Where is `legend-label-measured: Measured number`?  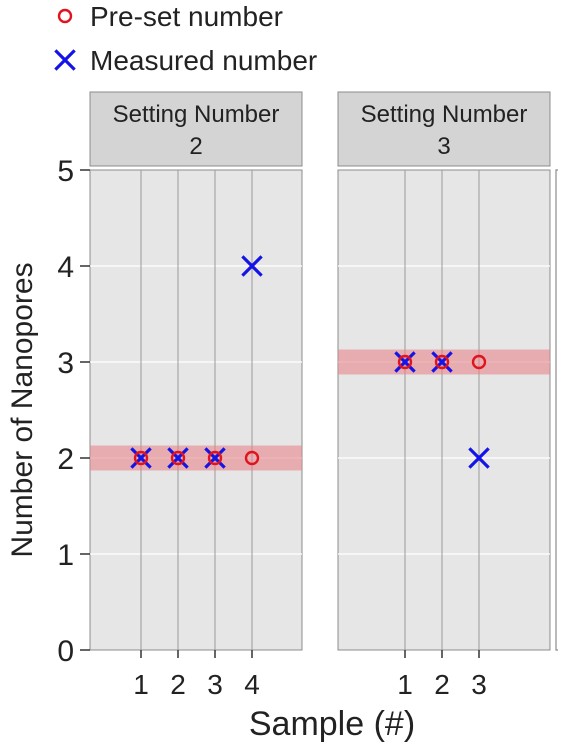 legend-label-measured: Measured number is located at coordinates (203, 60).